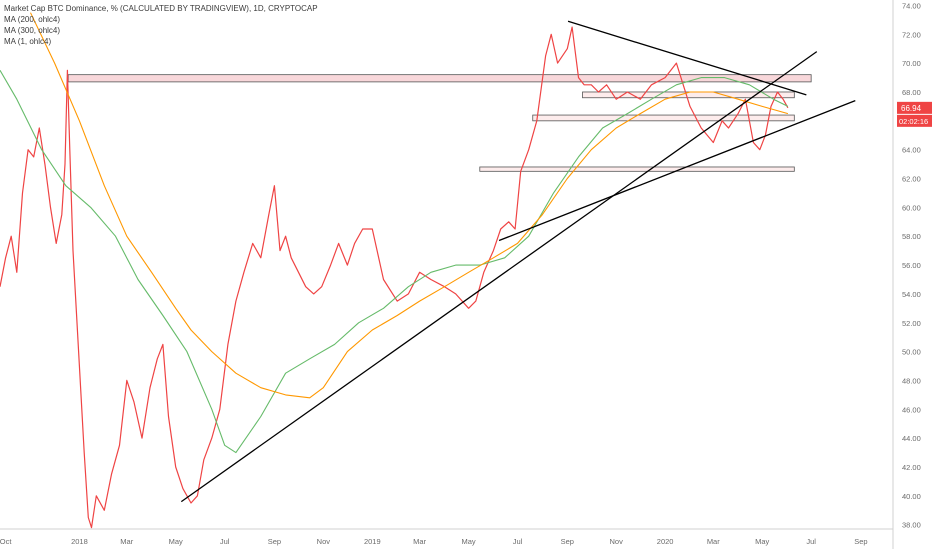  Describe the element at coordinates (28, 41) in the screenshot. I see `legend-ma1: MA (1, ohlc4)` at that location.